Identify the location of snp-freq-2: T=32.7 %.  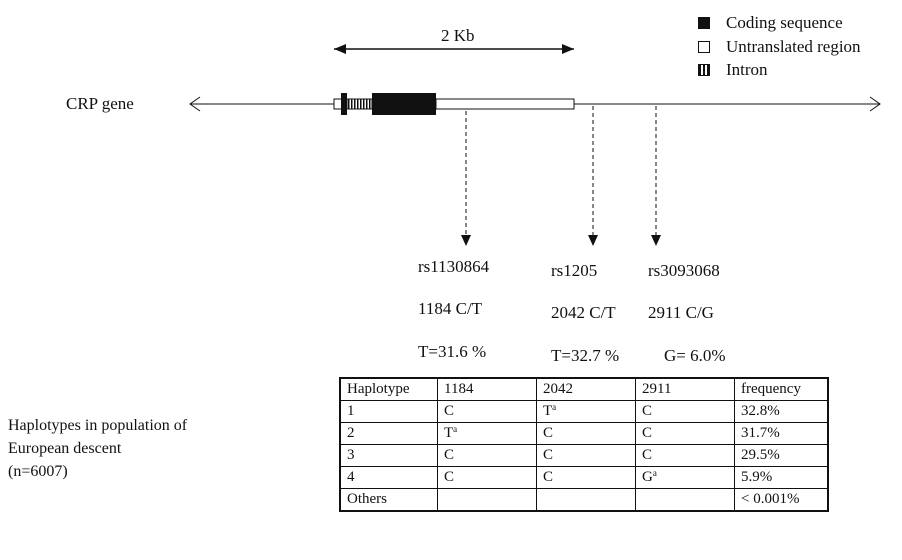
(585, 355).